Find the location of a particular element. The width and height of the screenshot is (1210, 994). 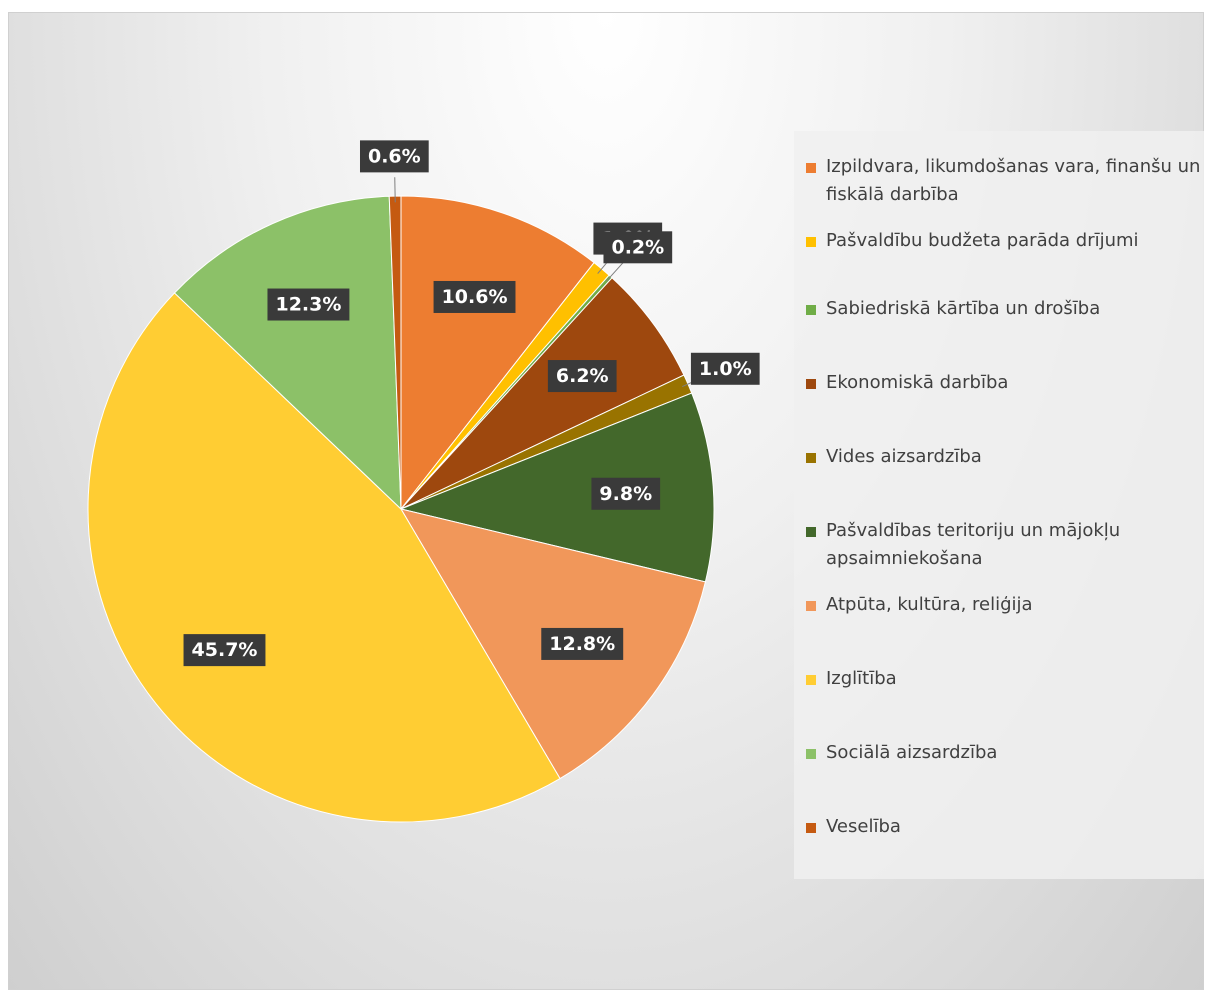

data-label: 0.6% is located at coordinates (394, 156).